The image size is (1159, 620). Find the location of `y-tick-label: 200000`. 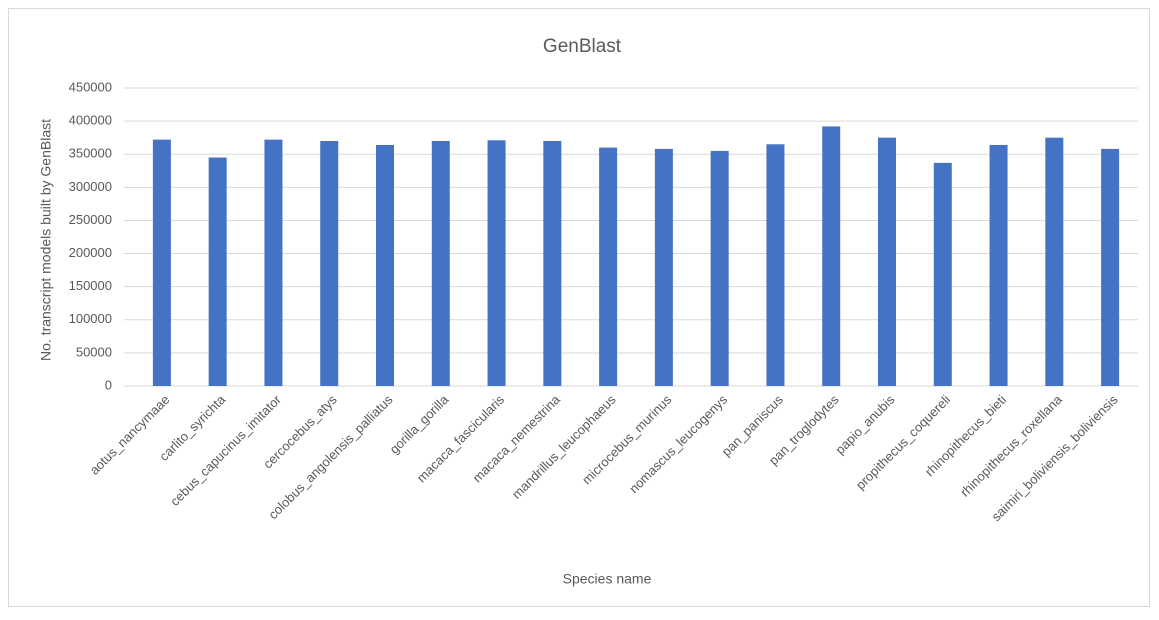

y-tick-label: 200000 is located at coordinates (90, 252).